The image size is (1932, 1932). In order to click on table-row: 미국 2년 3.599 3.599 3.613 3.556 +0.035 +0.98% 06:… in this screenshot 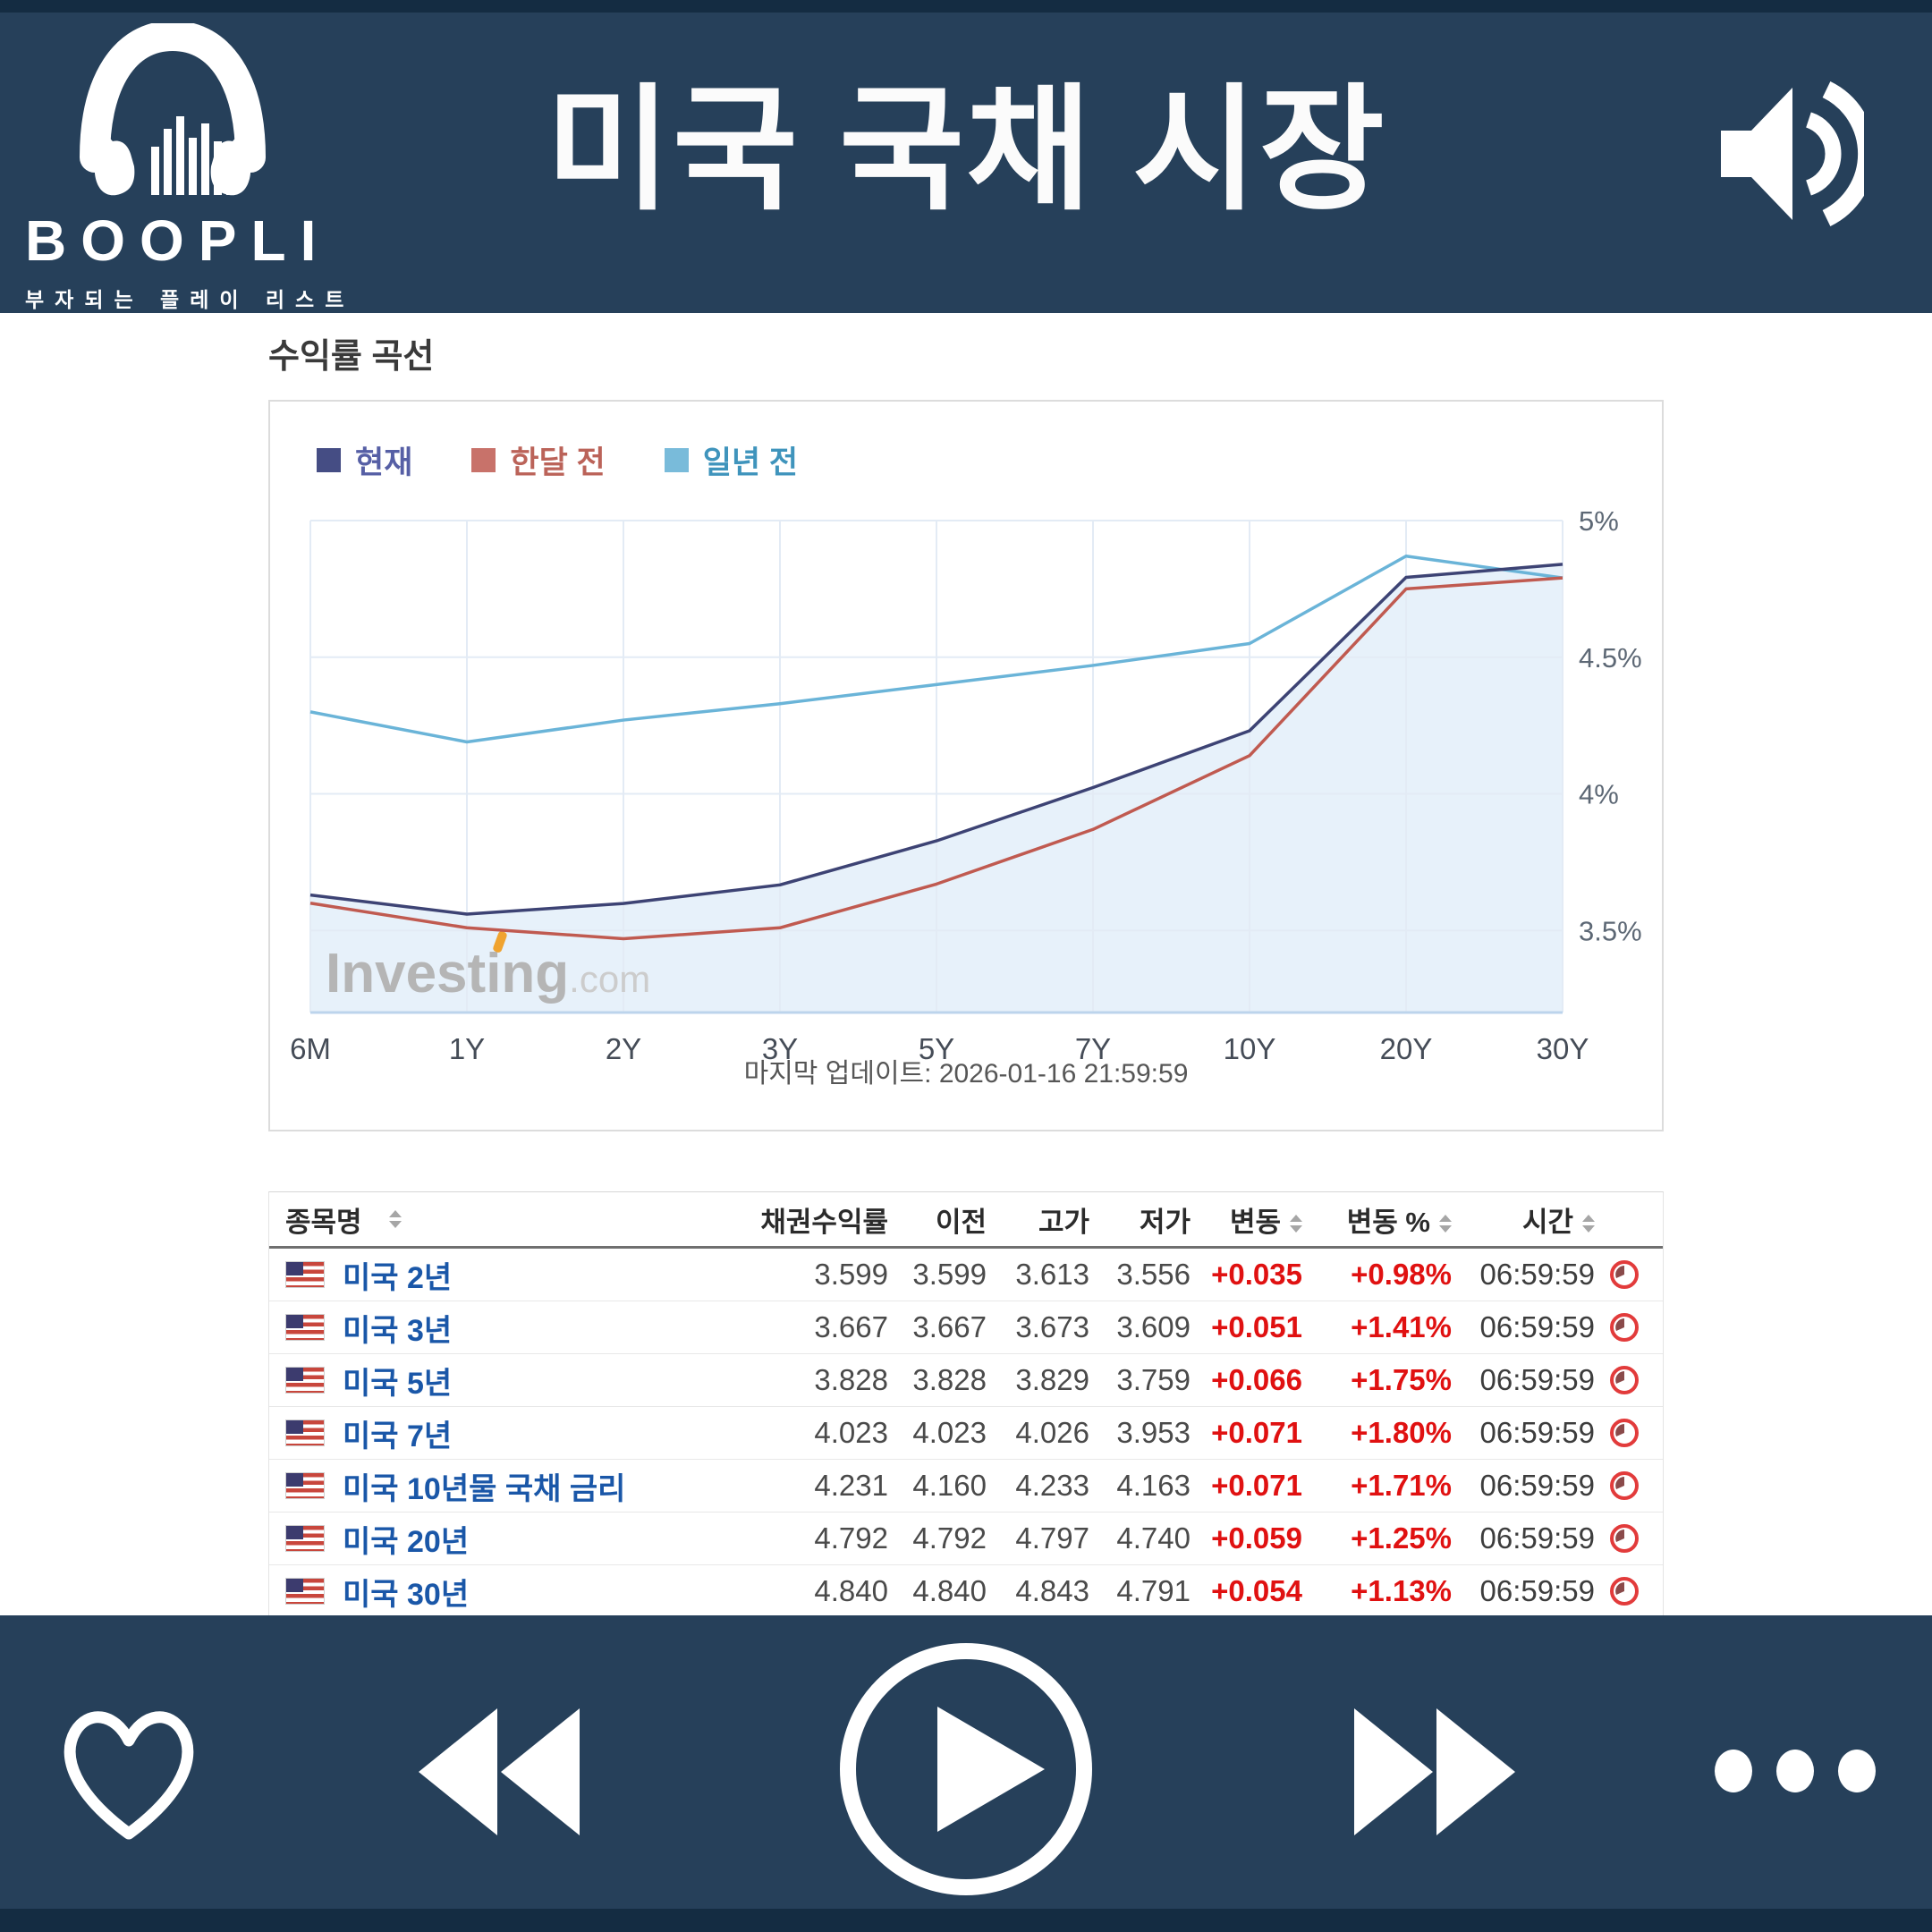, I will do `click(966, 1275)`.